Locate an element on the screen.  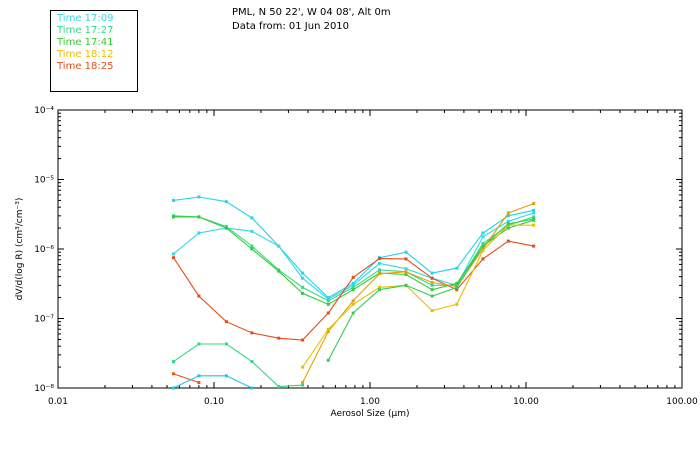
legend-entry-1709: Time 17:09 is located at coordinates (85, 18).